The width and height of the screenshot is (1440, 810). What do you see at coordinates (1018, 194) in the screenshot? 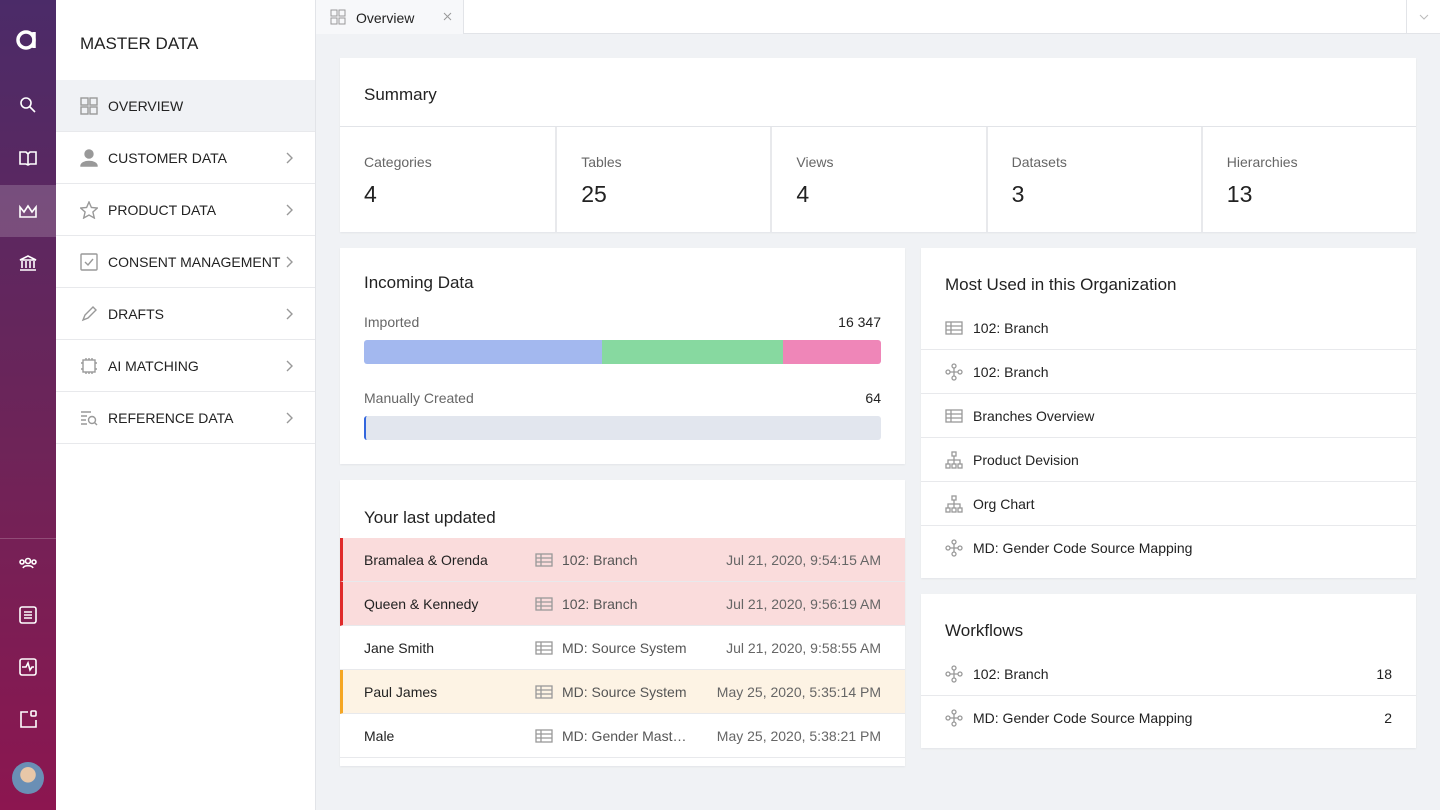
I see `stat-value: 3` at bounding box center [1018, 194].